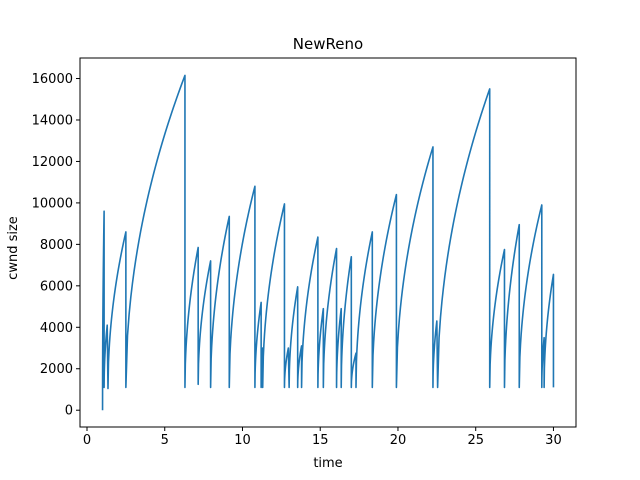 This screenshot has height=480, width=640. What do you see at coordinates (52, 162) in the screenshot?
I see `y-tick-label: 12000` at bounding box center [52, 162].